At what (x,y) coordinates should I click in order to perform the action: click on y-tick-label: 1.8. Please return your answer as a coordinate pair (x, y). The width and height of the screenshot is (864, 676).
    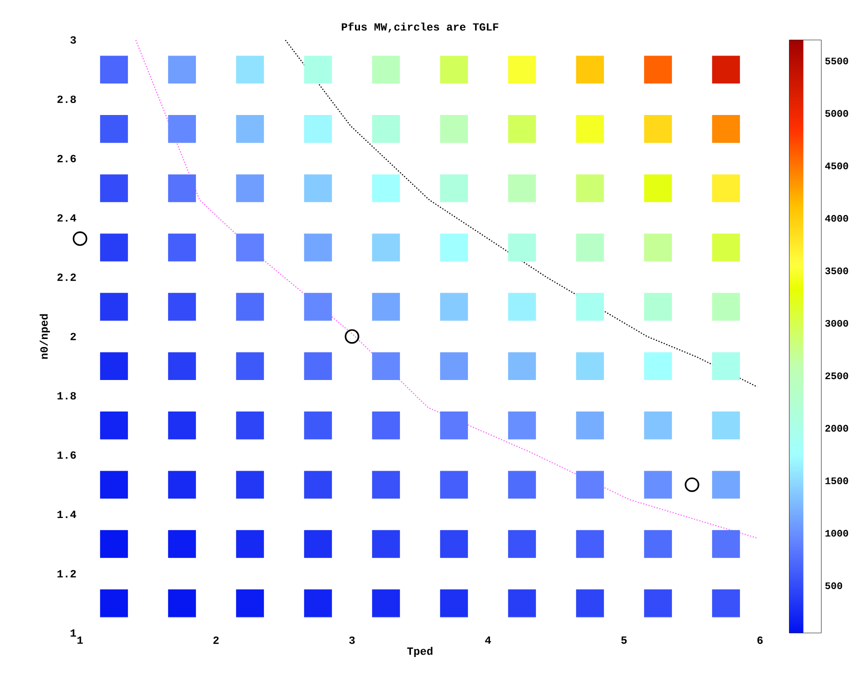
    Looking at the image, I should click on (66, 396).